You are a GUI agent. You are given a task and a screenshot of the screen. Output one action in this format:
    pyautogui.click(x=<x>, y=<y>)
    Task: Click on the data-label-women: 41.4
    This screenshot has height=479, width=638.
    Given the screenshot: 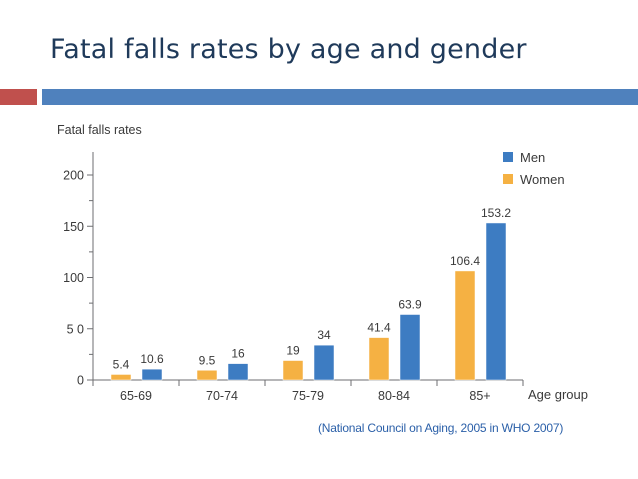 What is the action you would take?
    pyautogui.click(x=379, y=328)
    